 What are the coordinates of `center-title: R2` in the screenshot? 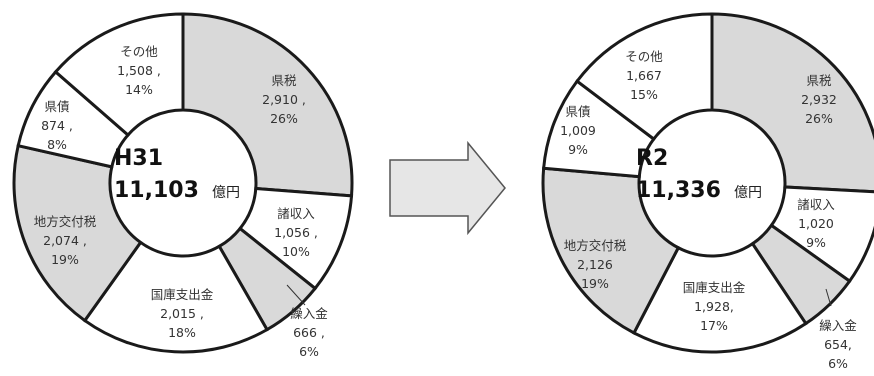 It's located at (652, 158).